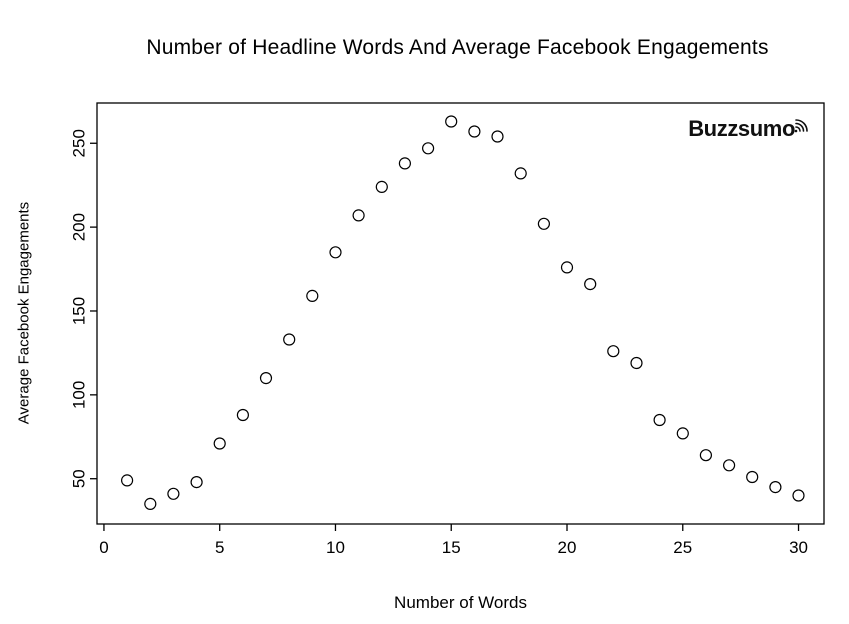 Image resolution: width=849 pixels, height=624 pixels. What do you see at coordinates (335, 547) in the screenshot?
I see `x-tick-label: 10` at bounding box center [335, 547].